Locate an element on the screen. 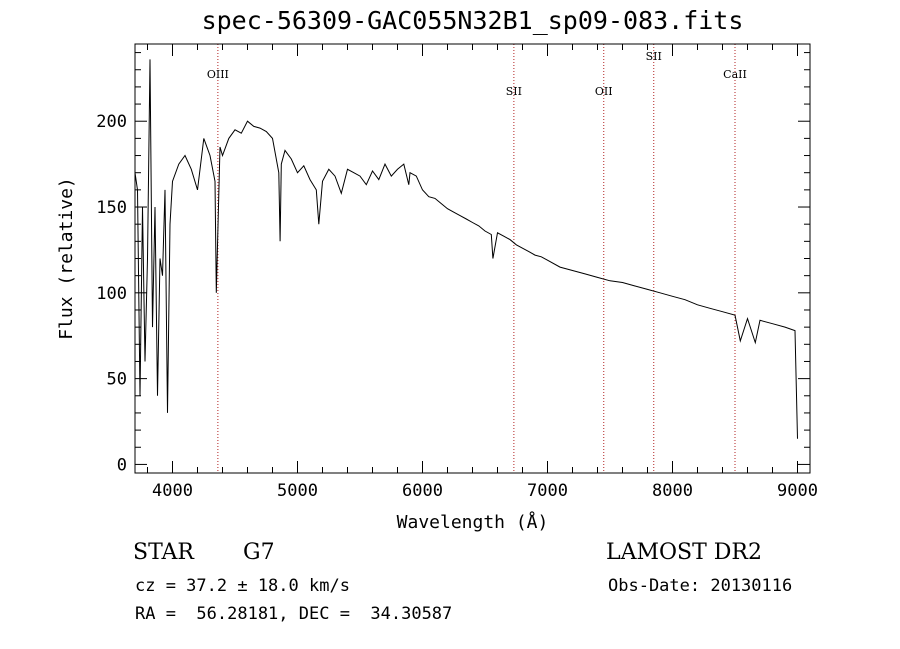 The height and width of the screenshot is (649, 900). y-tick-label: 100 is located at coordinates (111, 294).